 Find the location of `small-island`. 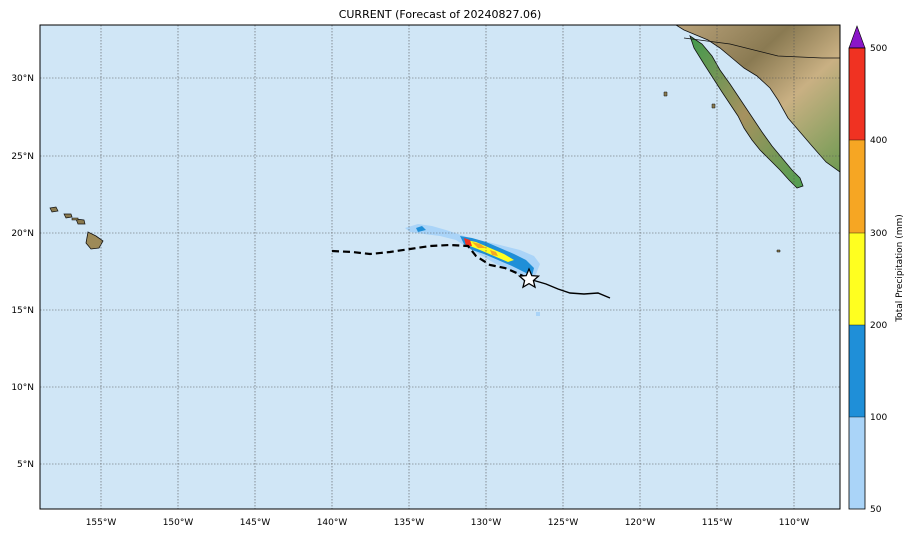

small-island is located at coordinates (713, 106).